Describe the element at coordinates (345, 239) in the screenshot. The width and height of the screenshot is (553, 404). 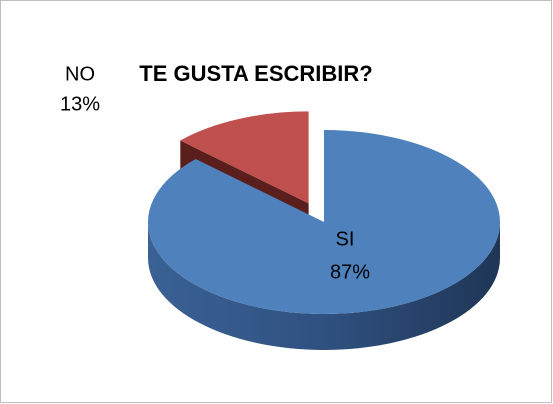
I see `slice-name: SI` at that location.